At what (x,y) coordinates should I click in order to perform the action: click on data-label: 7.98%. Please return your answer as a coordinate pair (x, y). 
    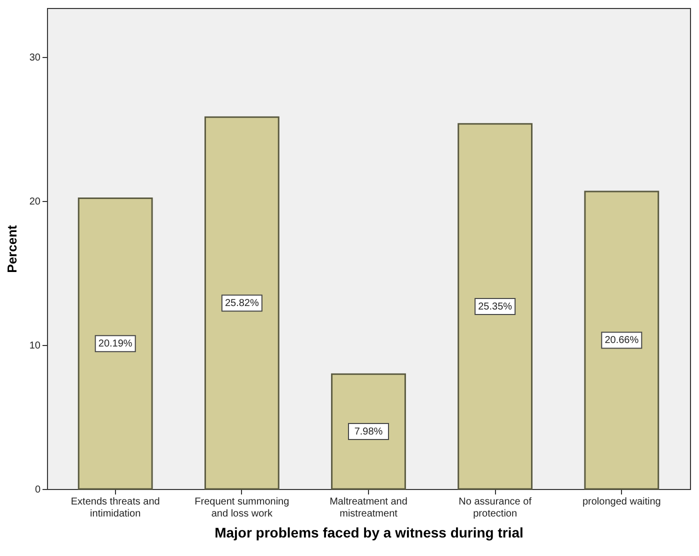
    Looking at the image, I should click on (368, 432).